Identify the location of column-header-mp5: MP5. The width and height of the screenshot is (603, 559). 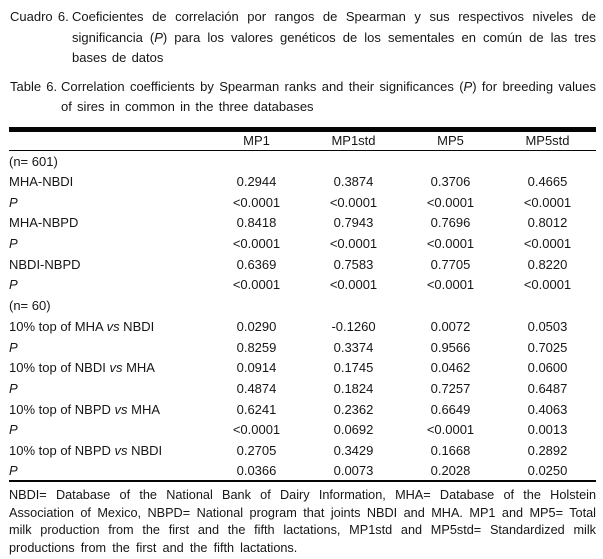
(450, 140).